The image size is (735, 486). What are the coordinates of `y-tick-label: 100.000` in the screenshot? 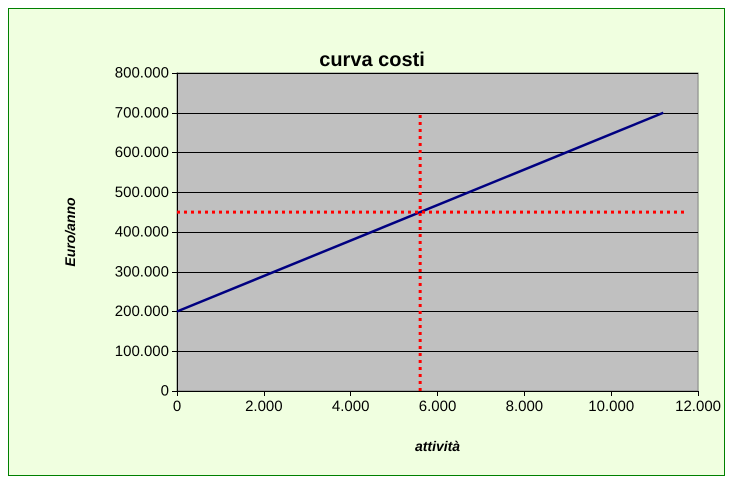 It's located at (141, 351).